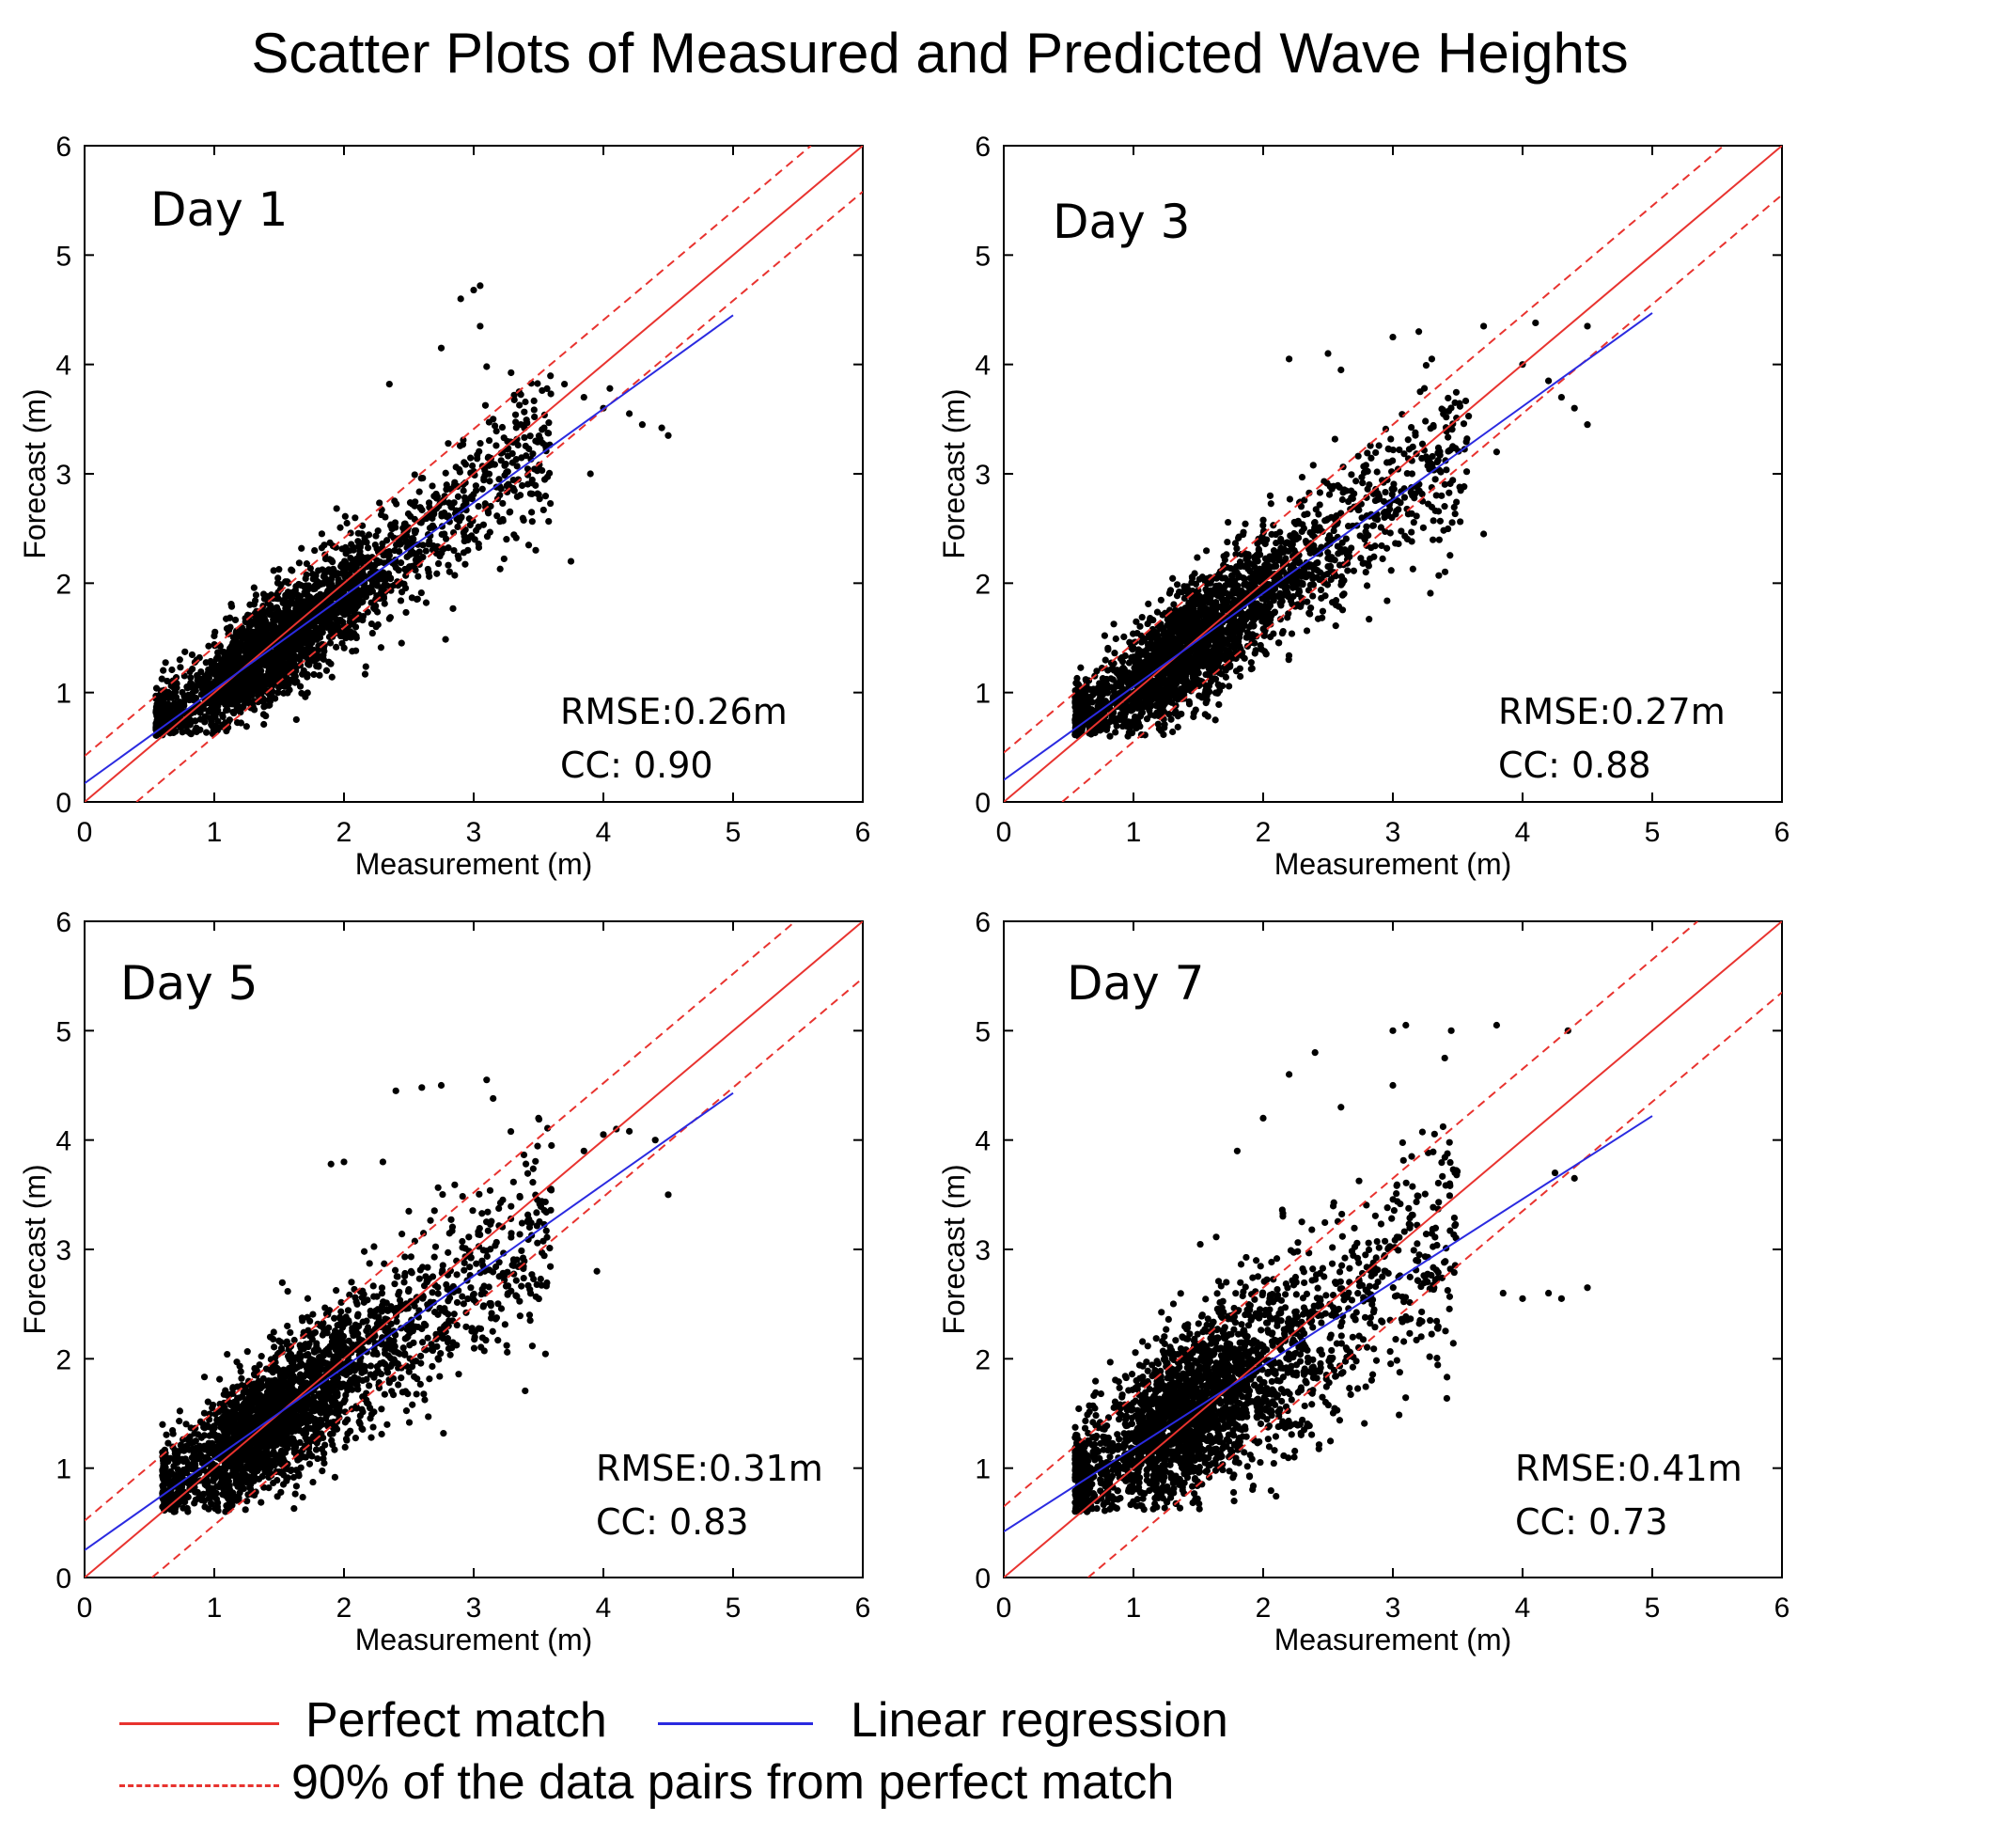  What do you see at coordinates (219, 209) in the screenshot?
I see `panel-label: Day 1` at bounding box center [219, 209].